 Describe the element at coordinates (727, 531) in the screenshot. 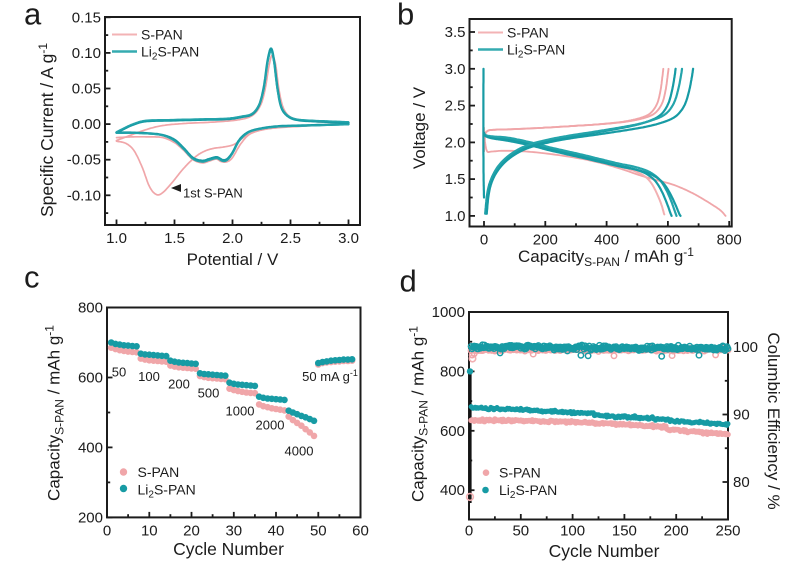

I see `svg-text: 250` at that location.